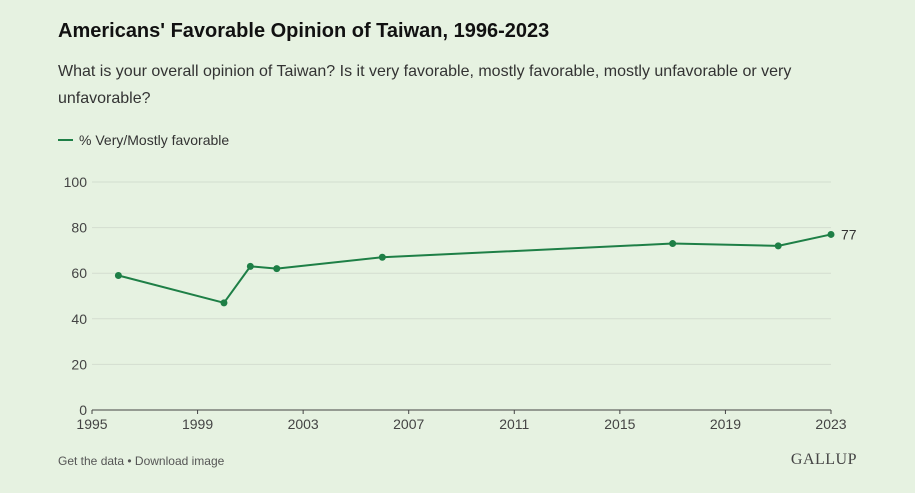 This screenshot has width=915, height=493. I want to click on x-tick-label: 2023, so click(830, 424).